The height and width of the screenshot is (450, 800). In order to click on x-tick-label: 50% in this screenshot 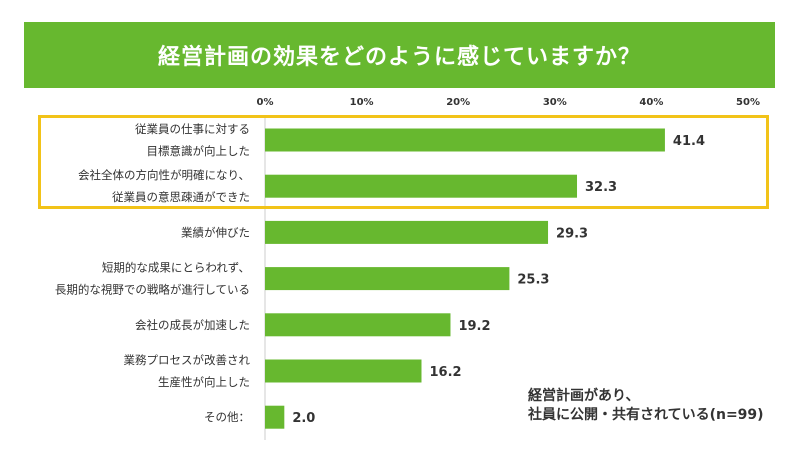, I will do `click(748, 102)`.